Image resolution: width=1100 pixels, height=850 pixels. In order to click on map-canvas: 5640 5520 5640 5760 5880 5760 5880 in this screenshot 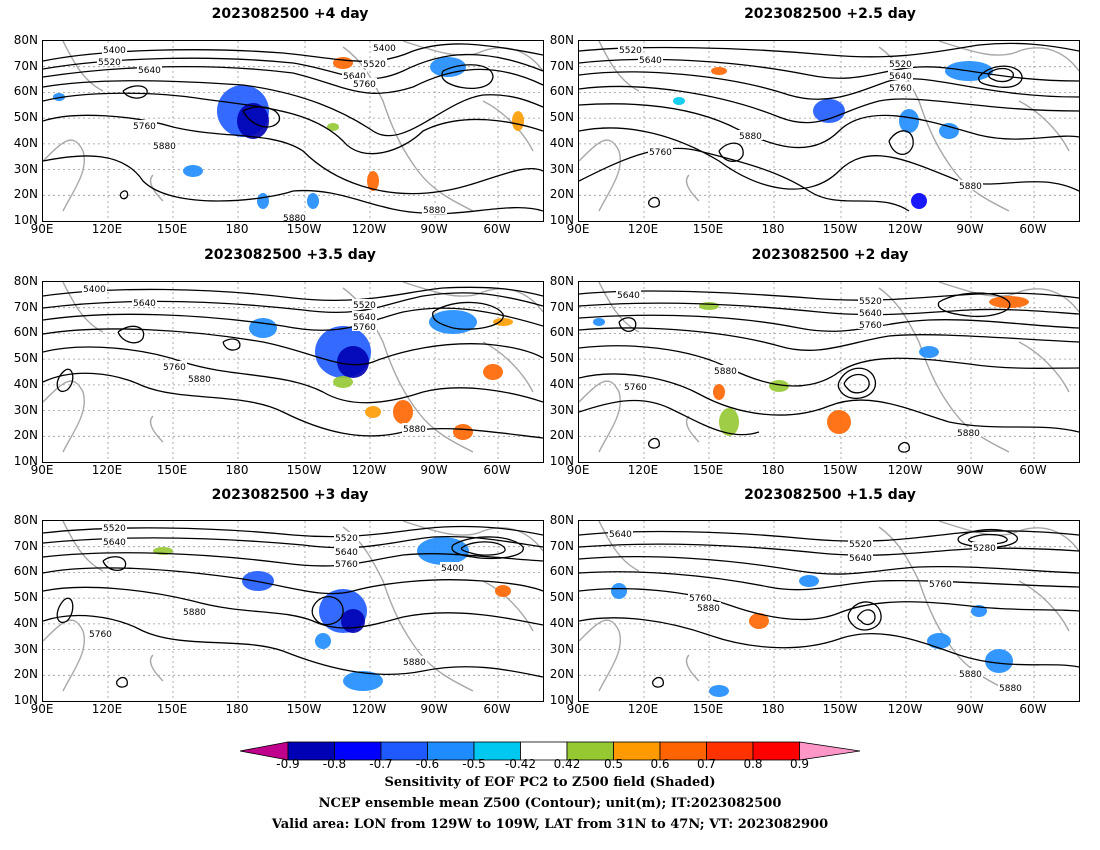, I will do `click(829, 372)`.